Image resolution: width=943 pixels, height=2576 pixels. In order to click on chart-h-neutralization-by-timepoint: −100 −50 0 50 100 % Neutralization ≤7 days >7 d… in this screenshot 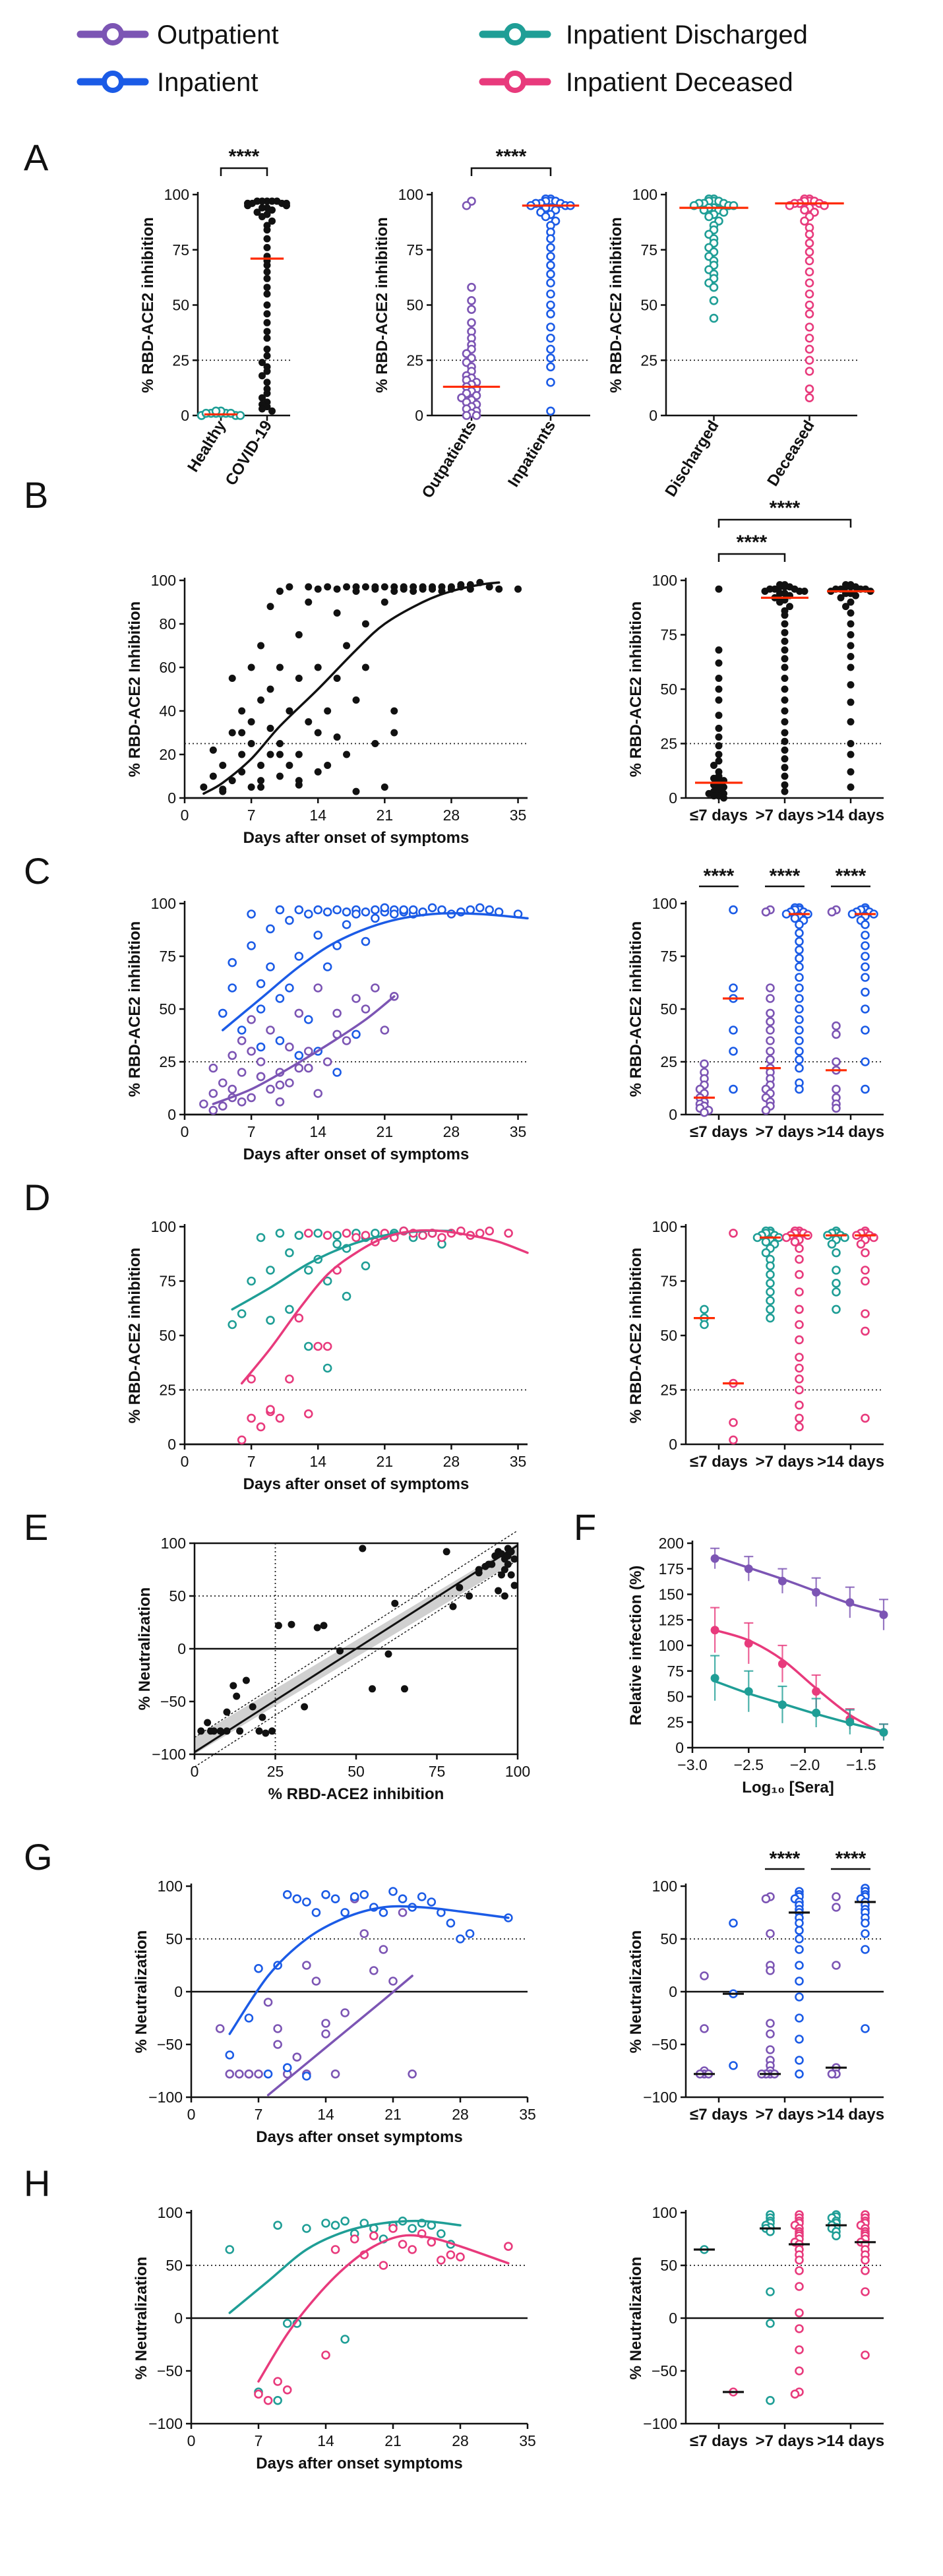, I will do `click(756, 2327)`.